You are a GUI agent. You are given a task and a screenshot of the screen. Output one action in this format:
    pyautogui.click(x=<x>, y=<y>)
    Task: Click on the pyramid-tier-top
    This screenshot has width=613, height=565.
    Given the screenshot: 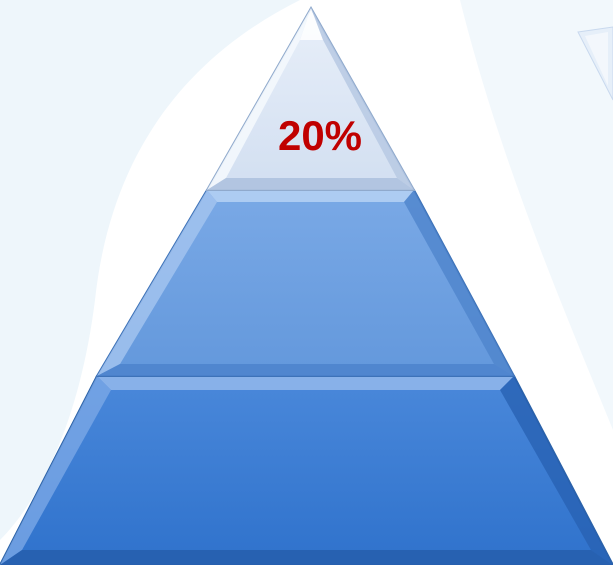 What is the action you would take?
    pyautogui.click(x=310, y=98)
    